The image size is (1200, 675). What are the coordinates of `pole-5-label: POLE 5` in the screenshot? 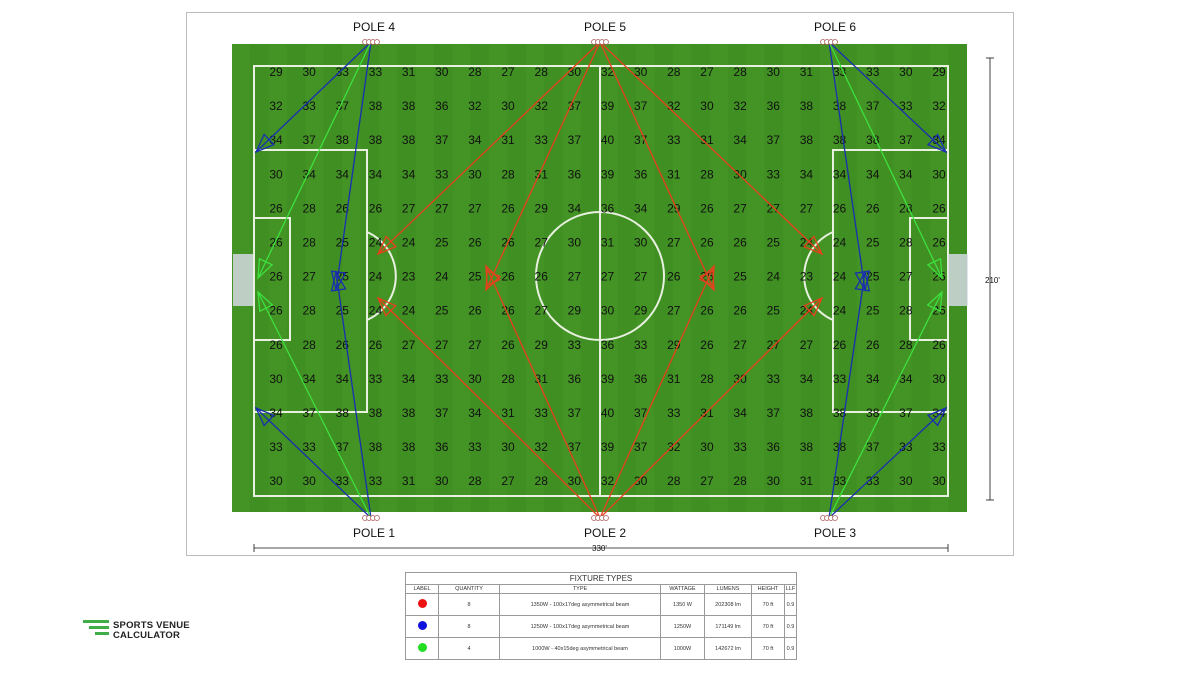 It's located at (605, 27).